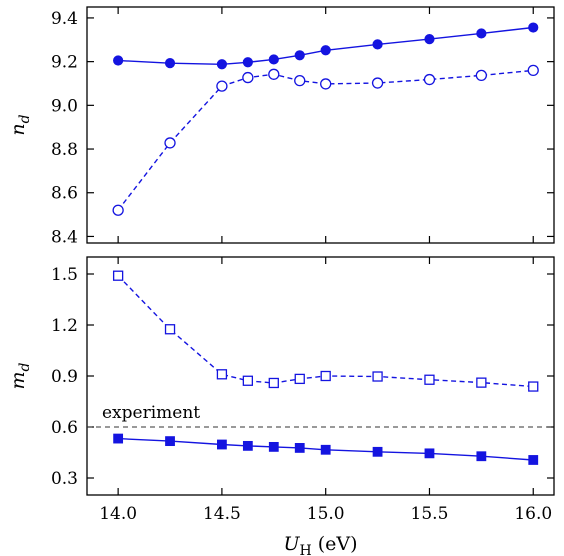 The width and height of the screenshot is (564, 556). What do you see at coordinates (118, 514) in the screenshot?
I see `x-tick-label: 14.0` at bounding box center [118, 514].